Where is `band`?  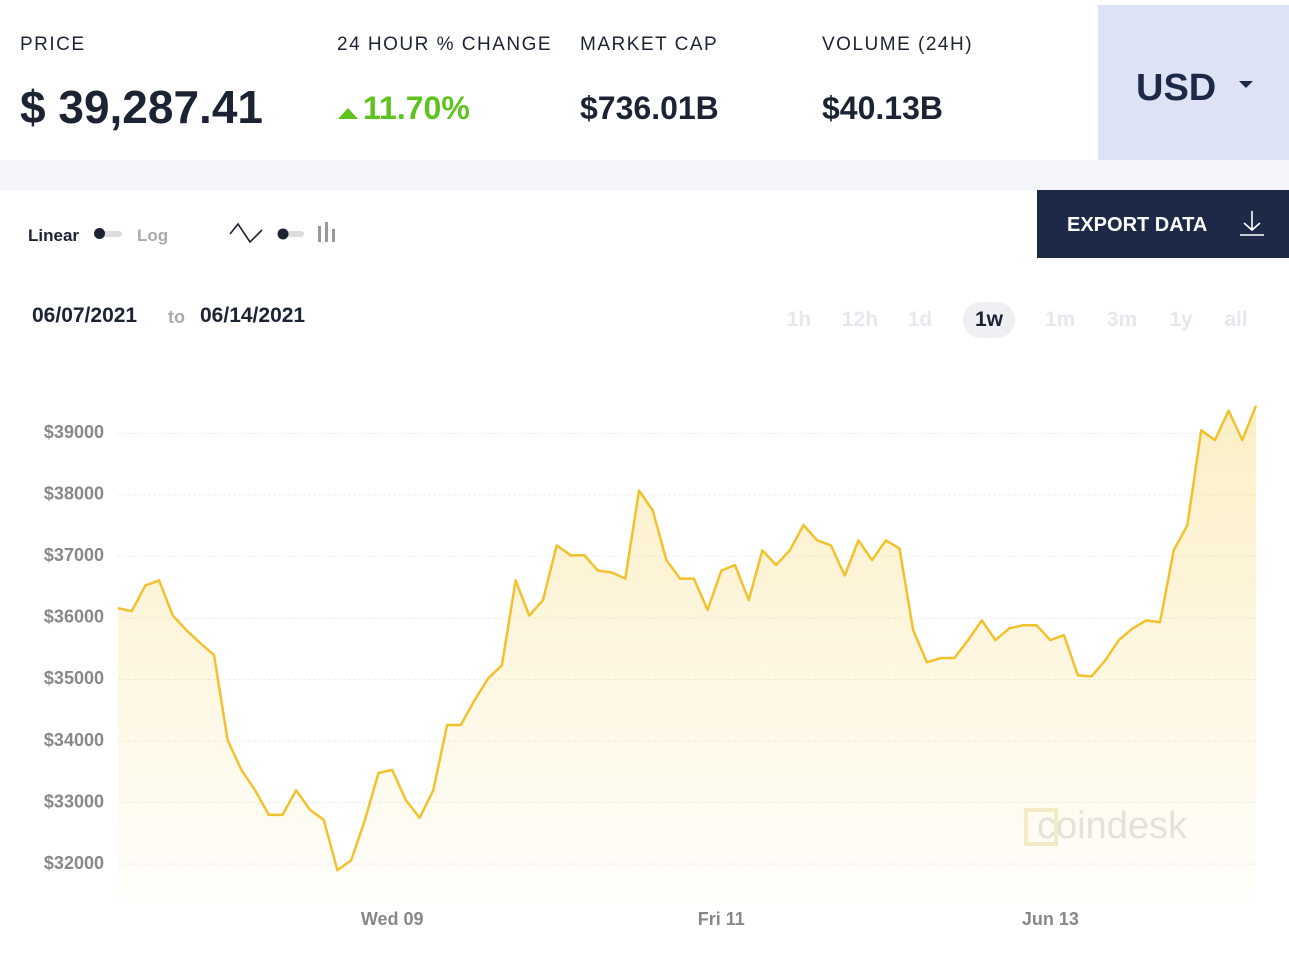 band is located at coordinates (644, 175).